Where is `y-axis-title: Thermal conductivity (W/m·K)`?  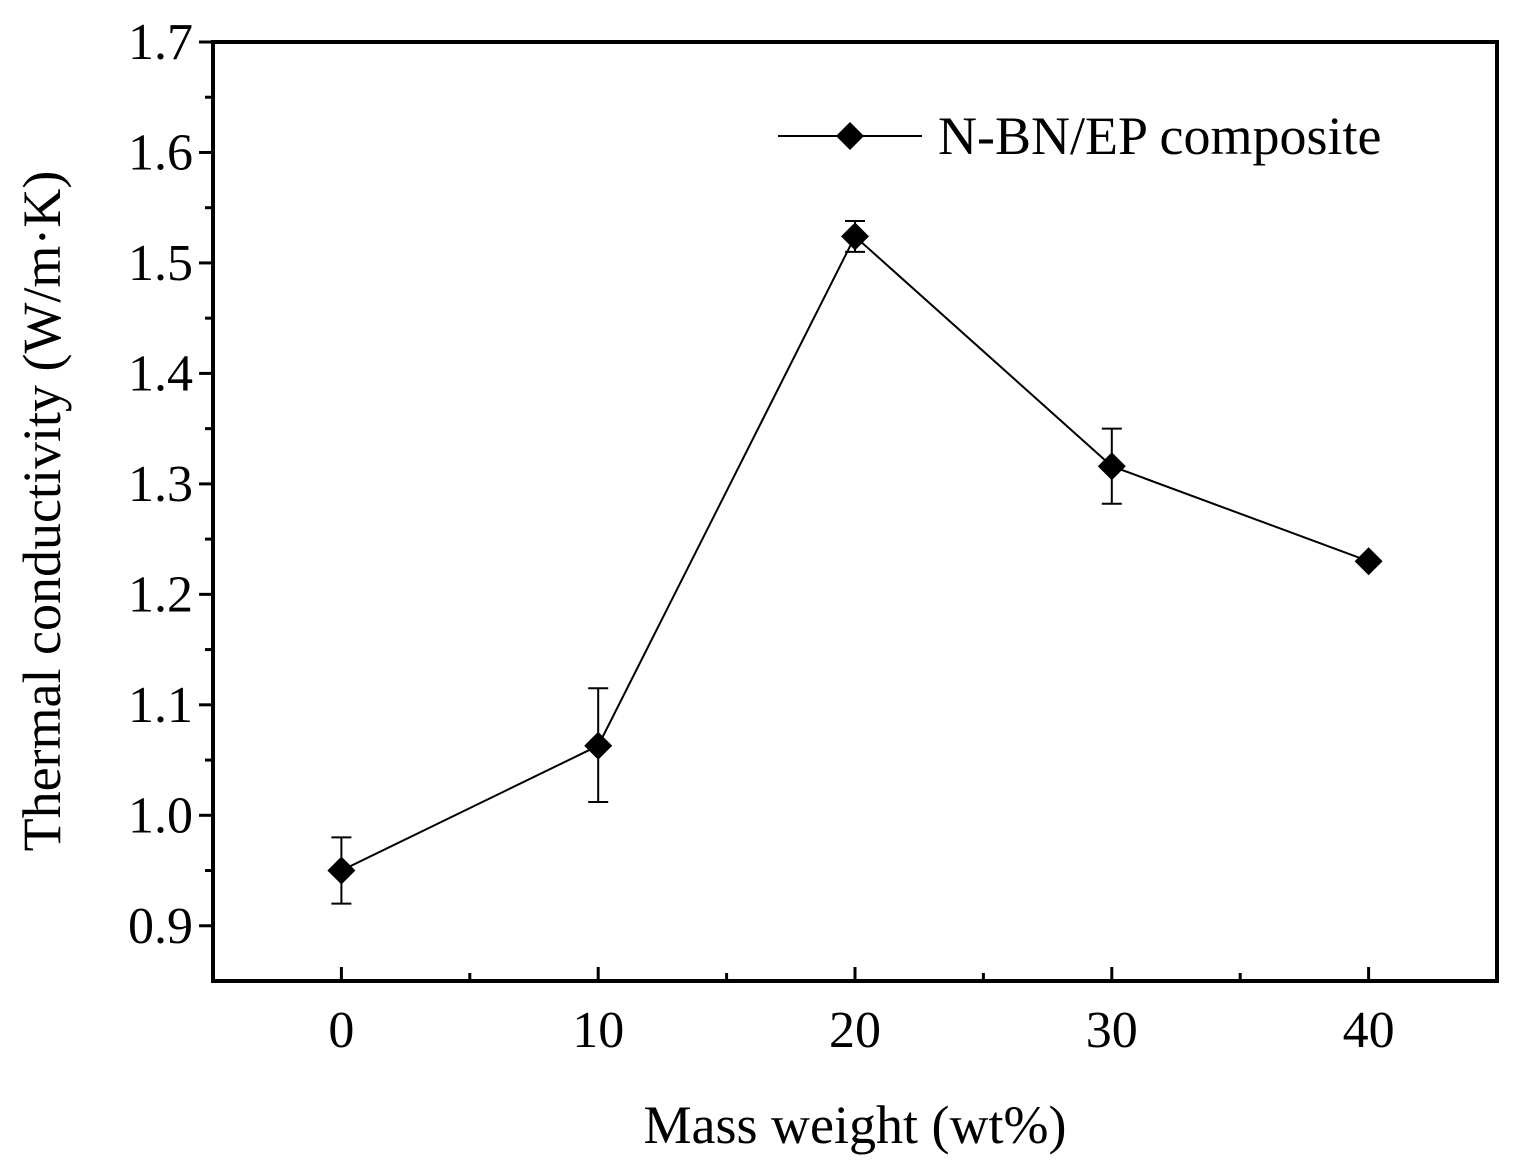
y-axis-title: Thermal conductivity (W/m·K) is located at coordinates (42, 511).